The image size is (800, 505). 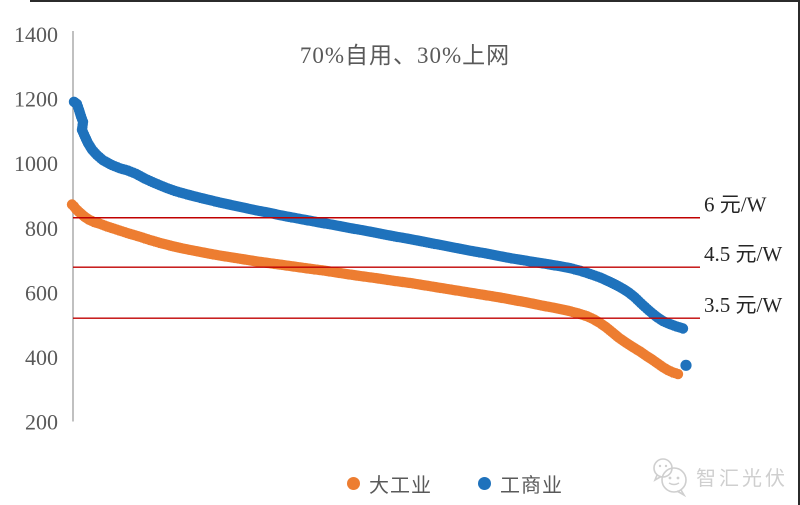 What do you see at coordinates (36, 163) in the screenshot?
I see `y-tick-label: 1000` at bounding box center [36, 163].